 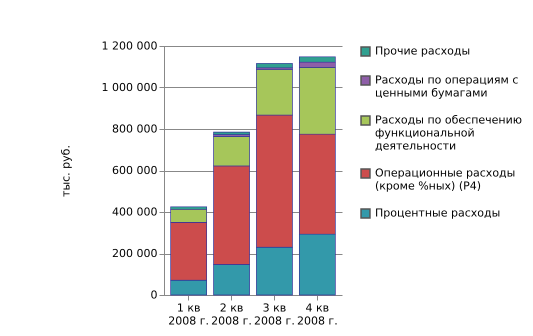 What do you see at coordinates (154, 295) in the screenshot?
I see `y-tick-label: 0` at bounding box center [154, 295].